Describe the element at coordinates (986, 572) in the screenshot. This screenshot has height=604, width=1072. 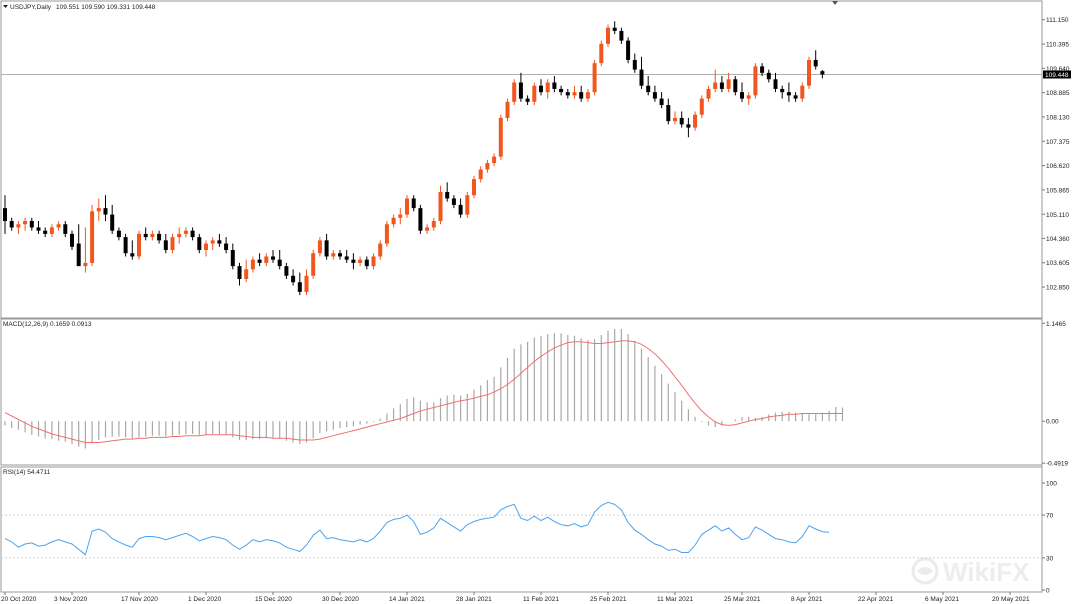
I see `svg-text: WikiFX` at that location.